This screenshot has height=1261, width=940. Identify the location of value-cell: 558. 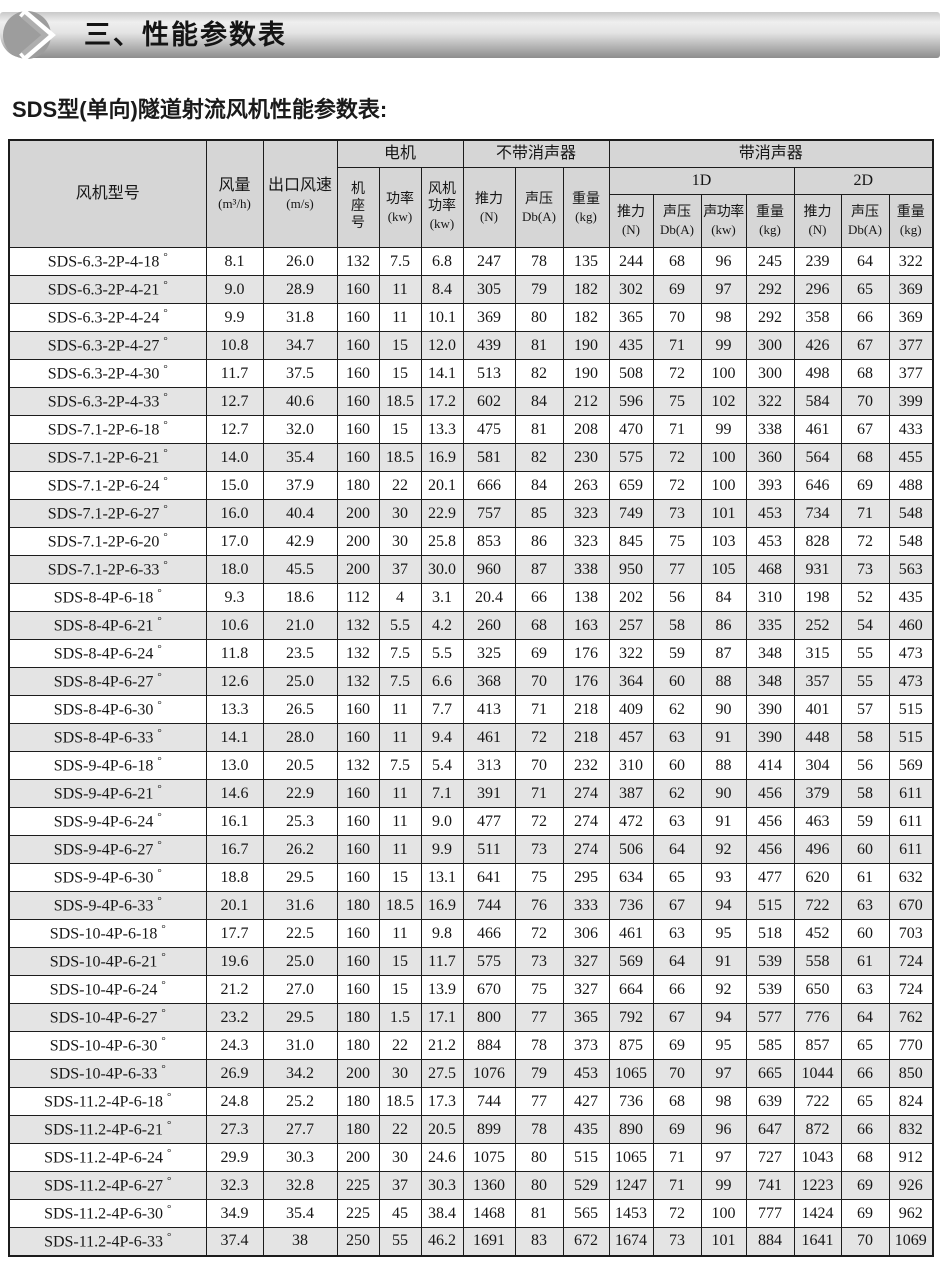
(817, 961).